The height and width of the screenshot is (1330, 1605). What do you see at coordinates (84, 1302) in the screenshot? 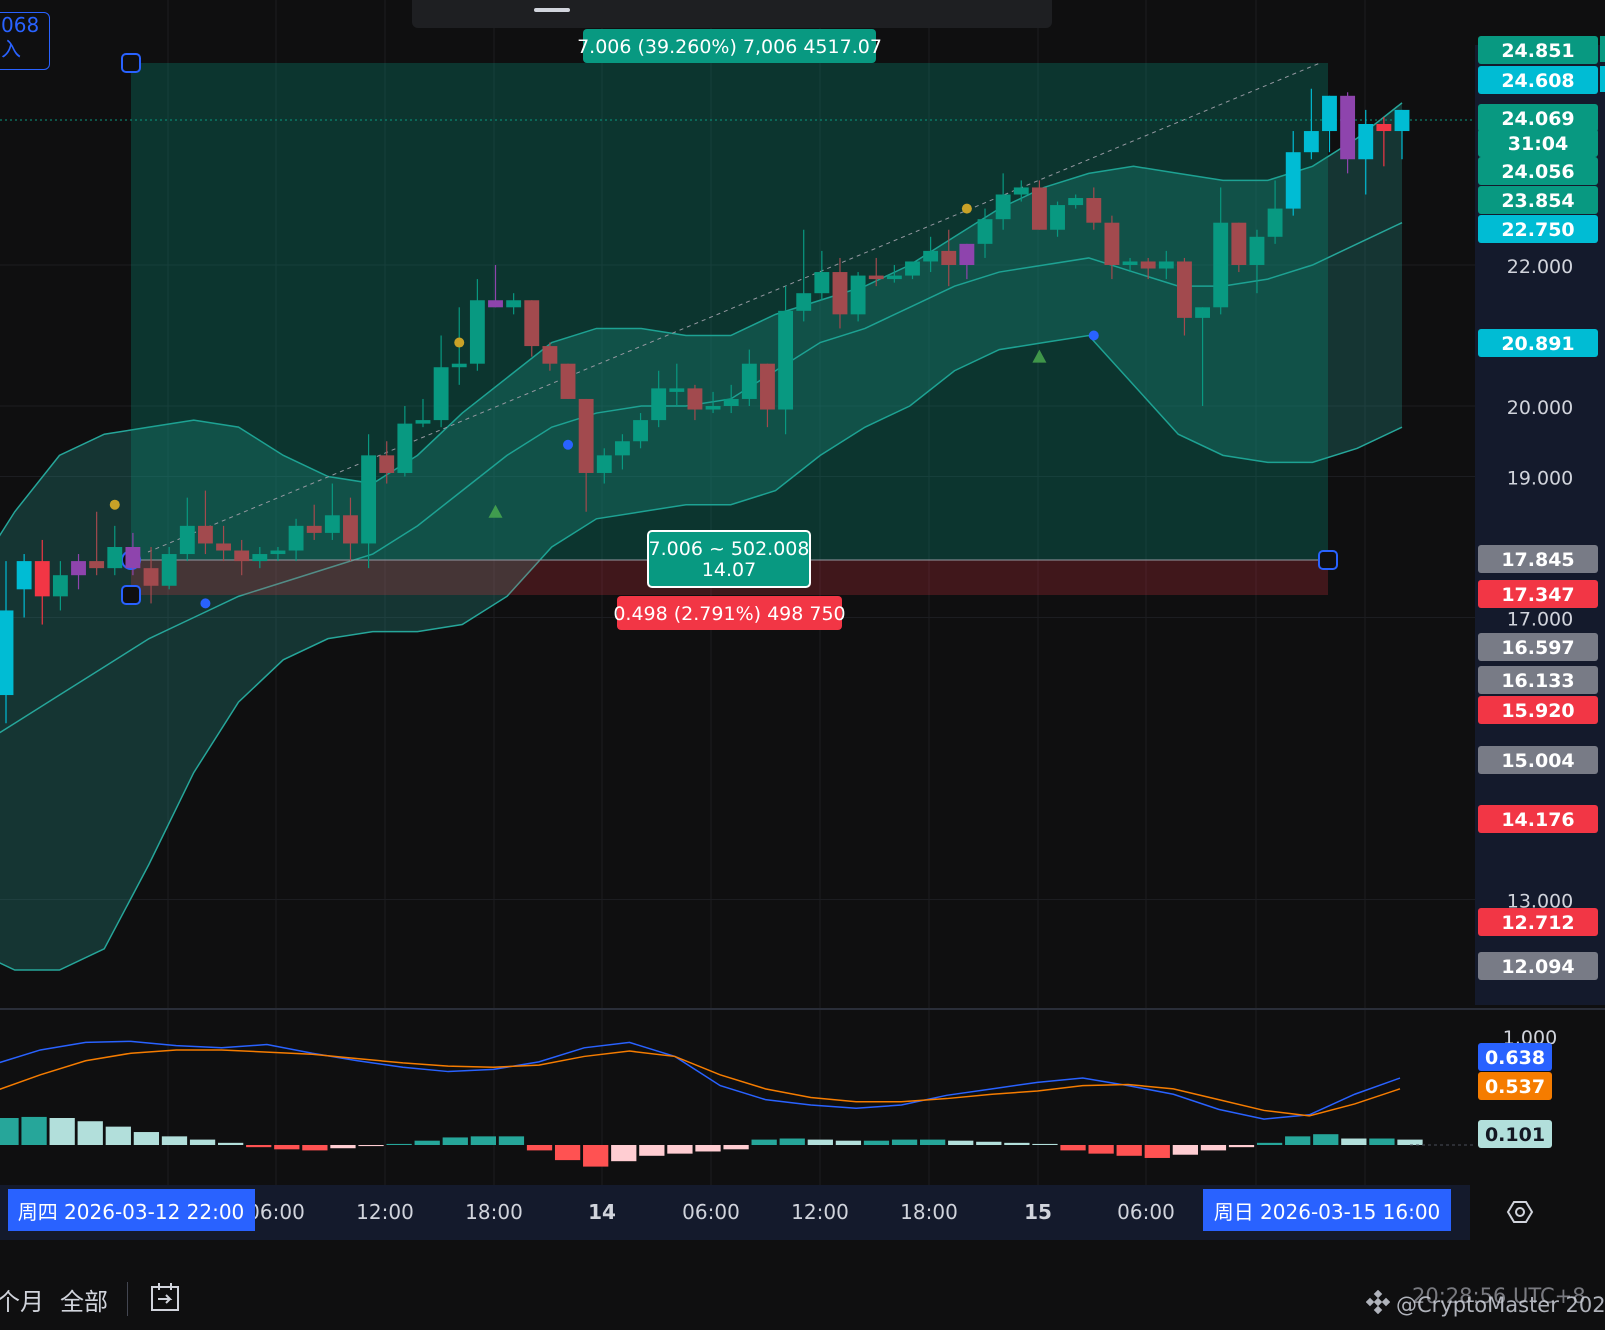
I see `range-all-button: 全部` at bounding box center [84, 1302].